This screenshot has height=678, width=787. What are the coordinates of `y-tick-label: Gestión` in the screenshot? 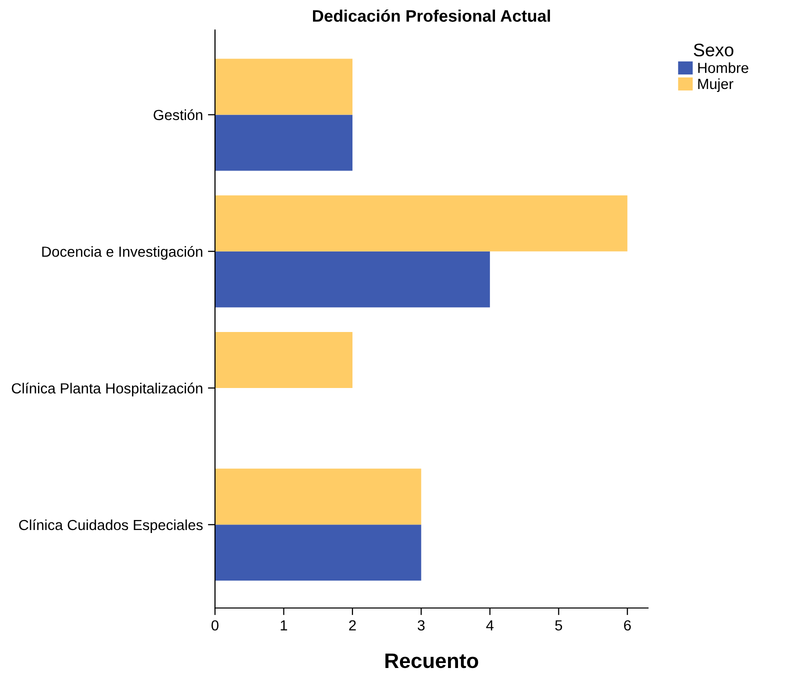 It's located at (178, 114).